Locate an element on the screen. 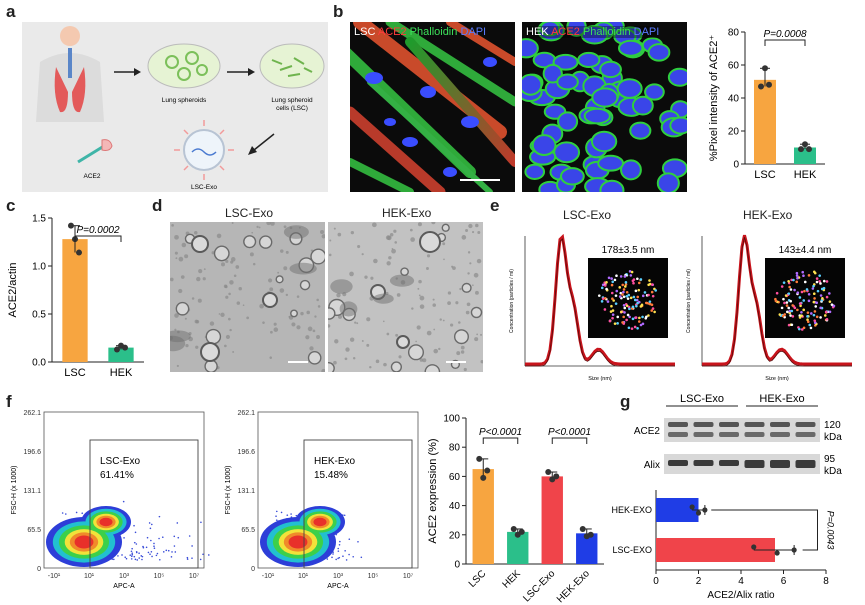 The height and width of the screenshot is (605, 865). y-tick-label: 196.6 is located at coordinates (246, 452).